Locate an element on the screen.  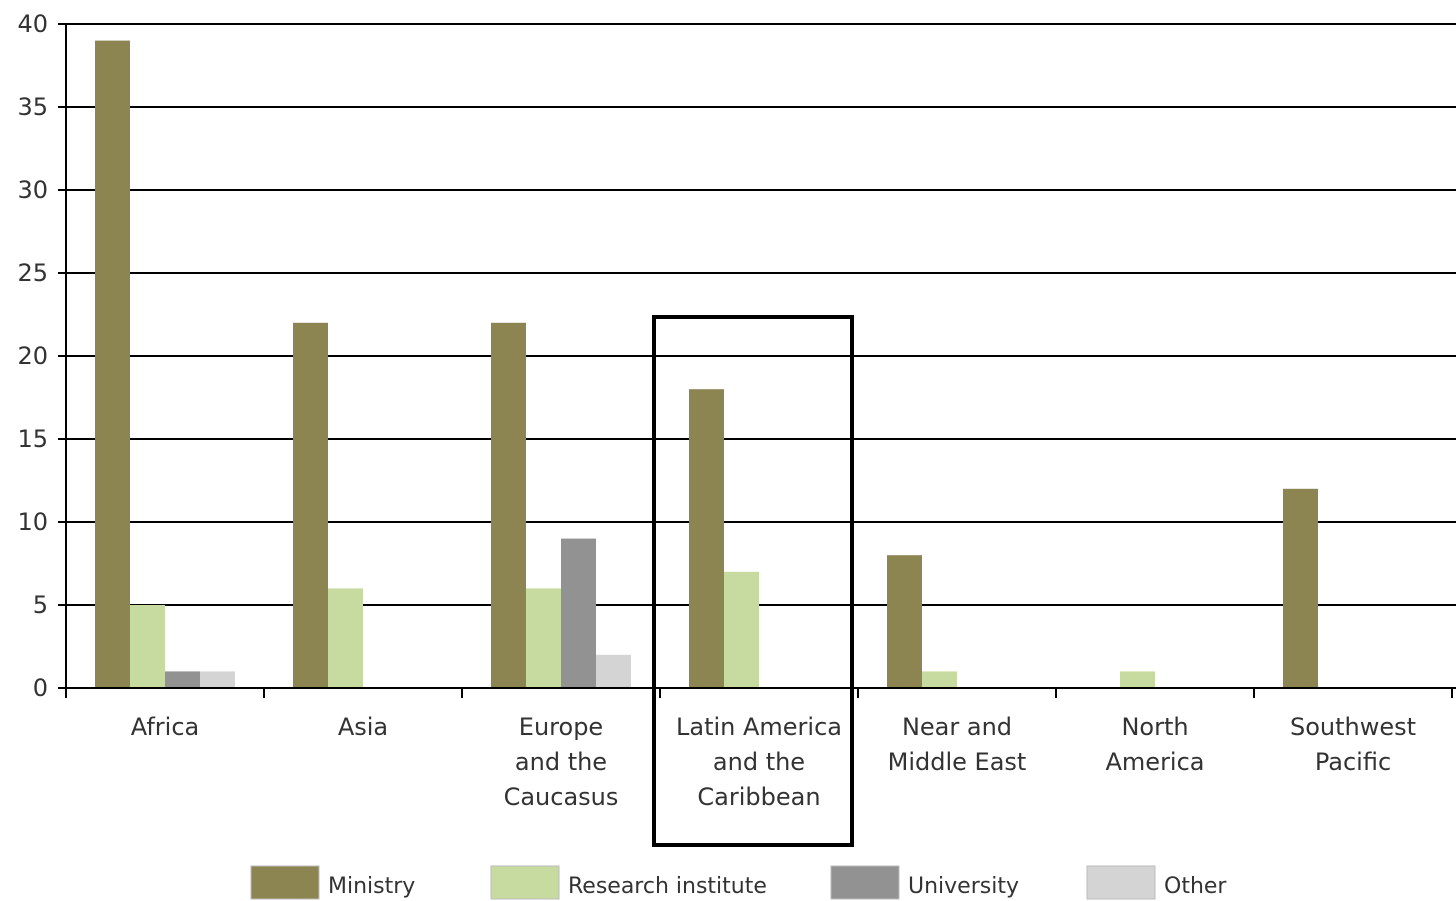
y-tick-label: 5 is located at coordinates (40, 605).